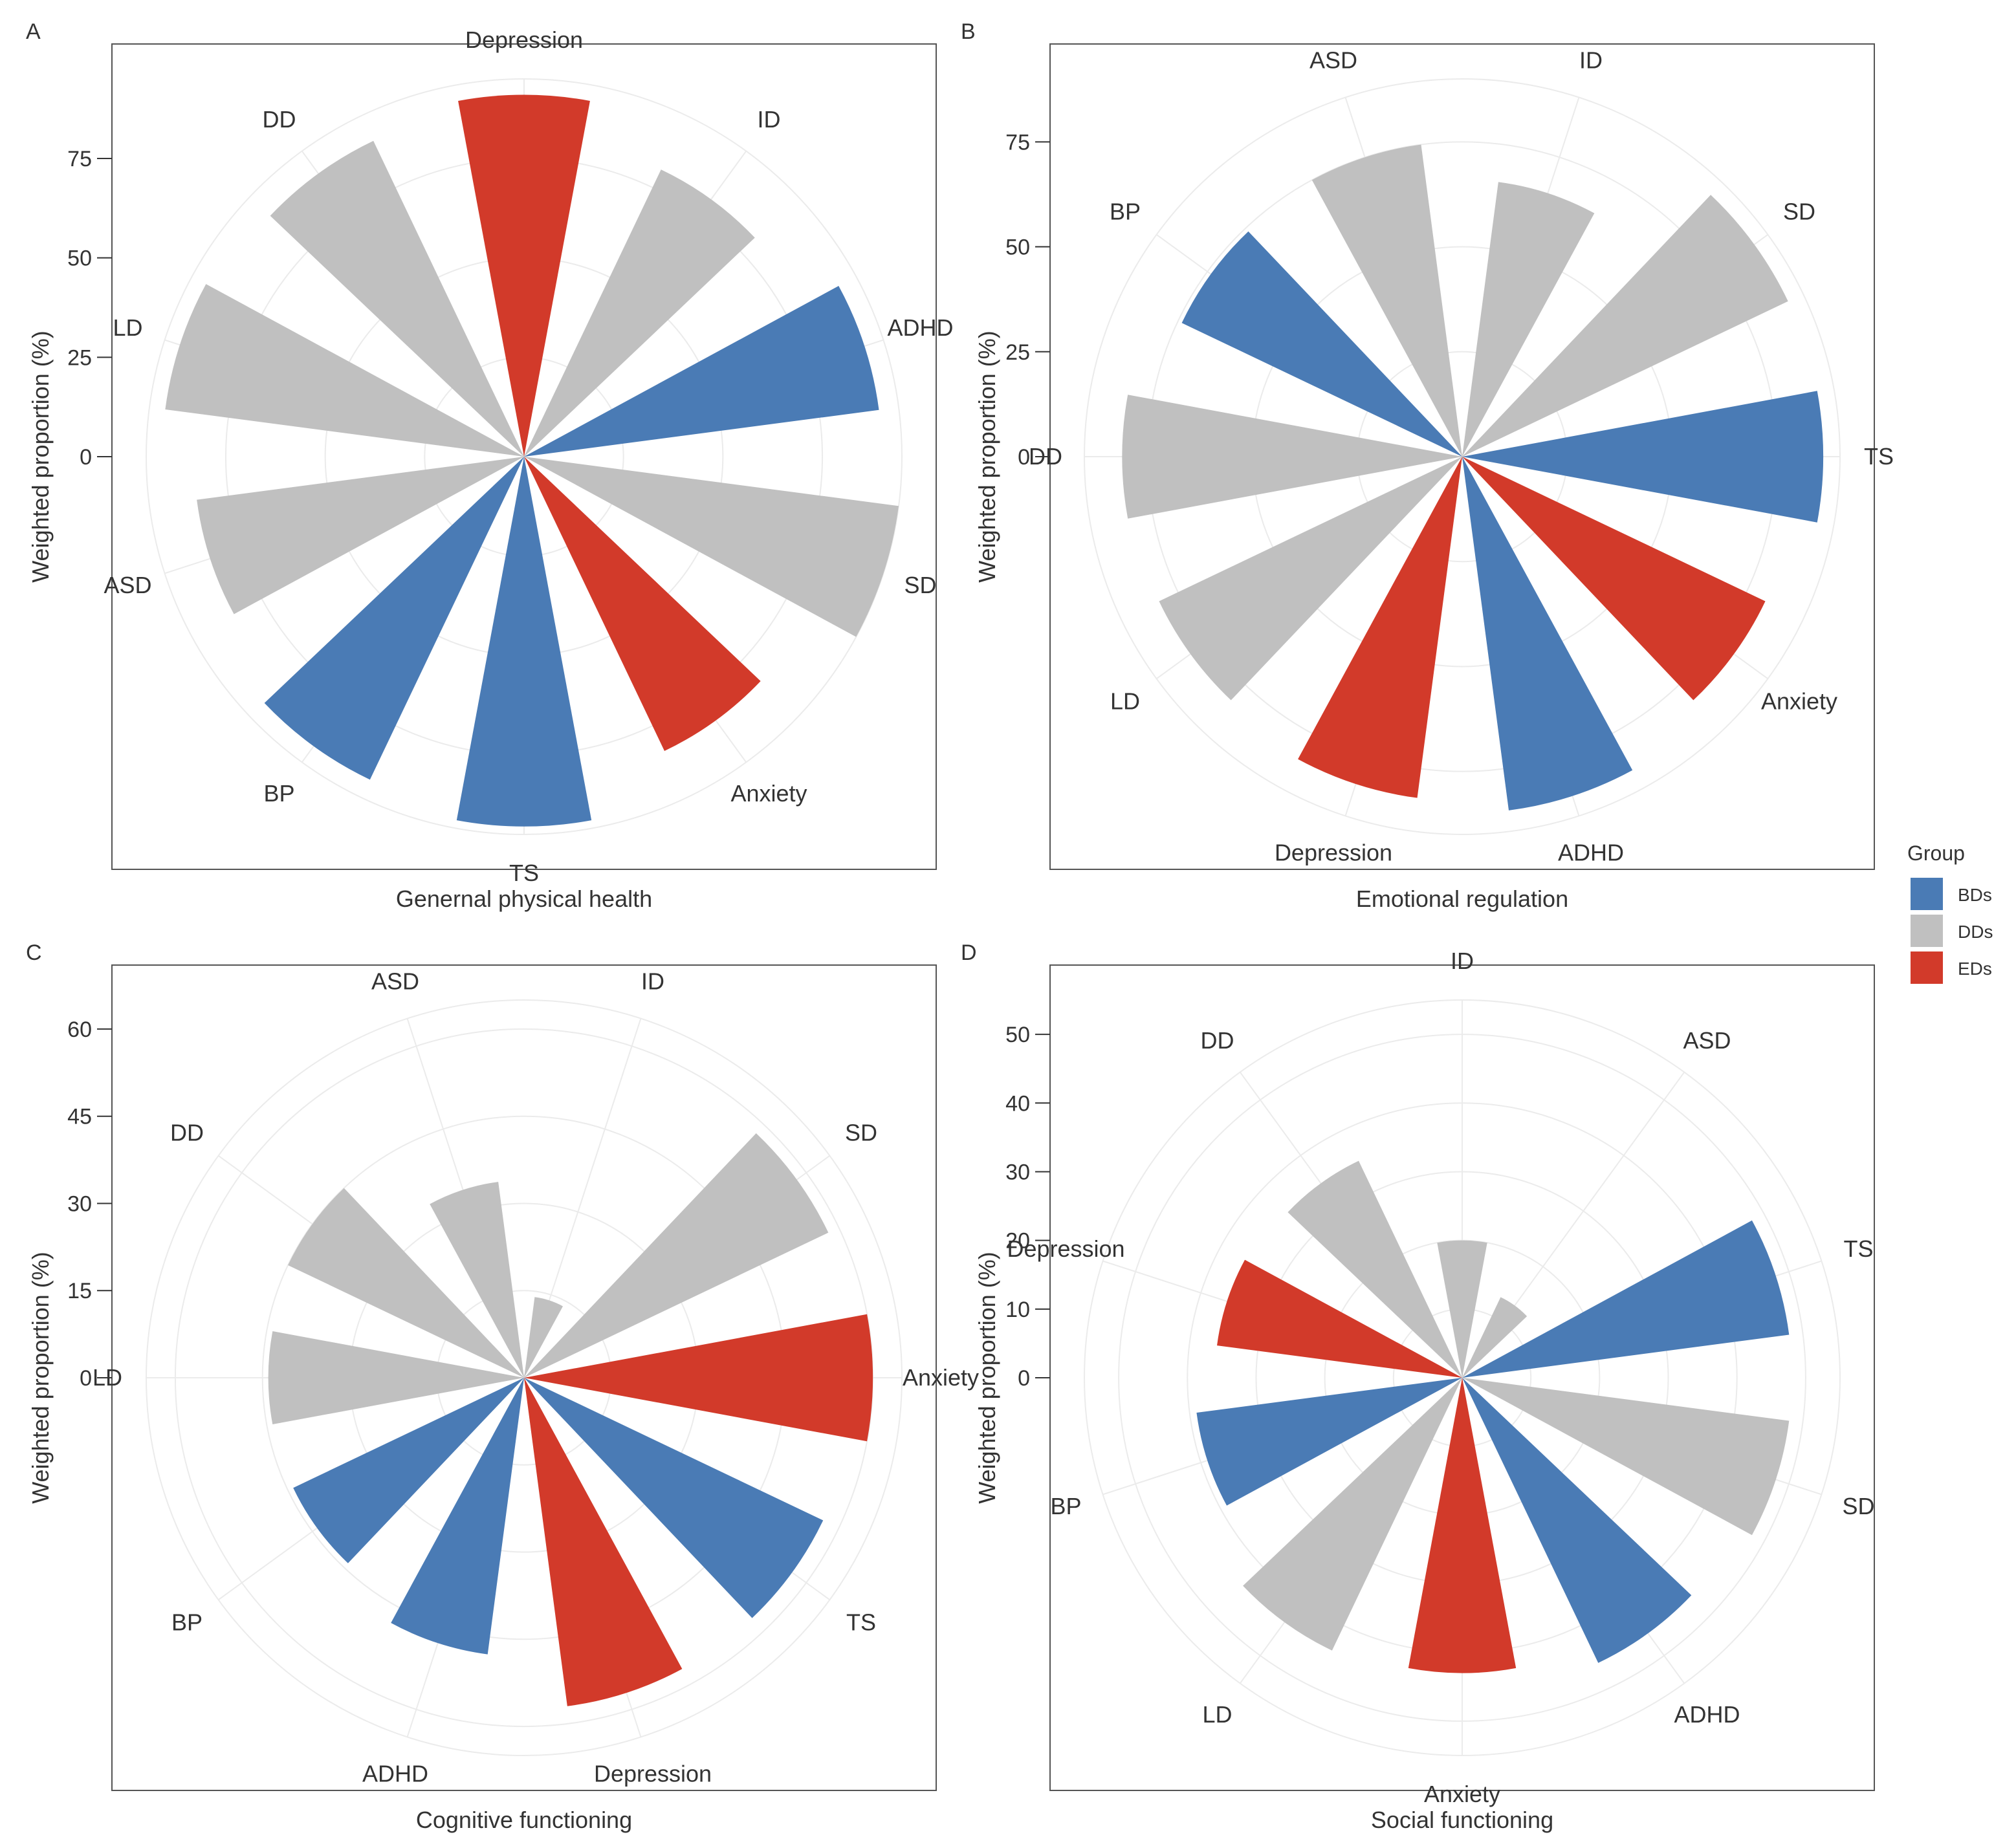 This screenshot has height=1848, width=2005. What do you see at coordinates (40, 1378) in the screenshot?
I see `panel-c-y-axis-label: Weighted proportion (%)` at bounding box center [40, 1378].